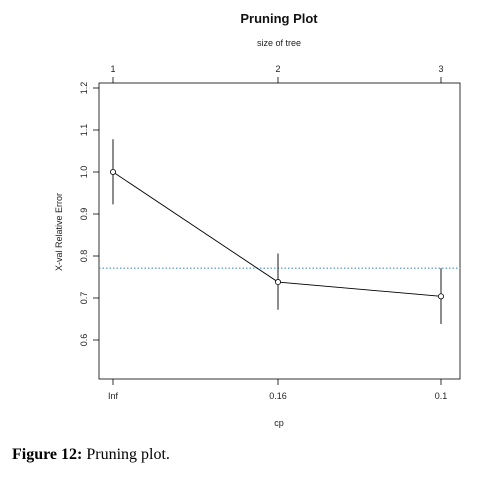 This screenshot has height=477, width=479. I want to click on y-tick-label: 1.1, so click(84, 130).